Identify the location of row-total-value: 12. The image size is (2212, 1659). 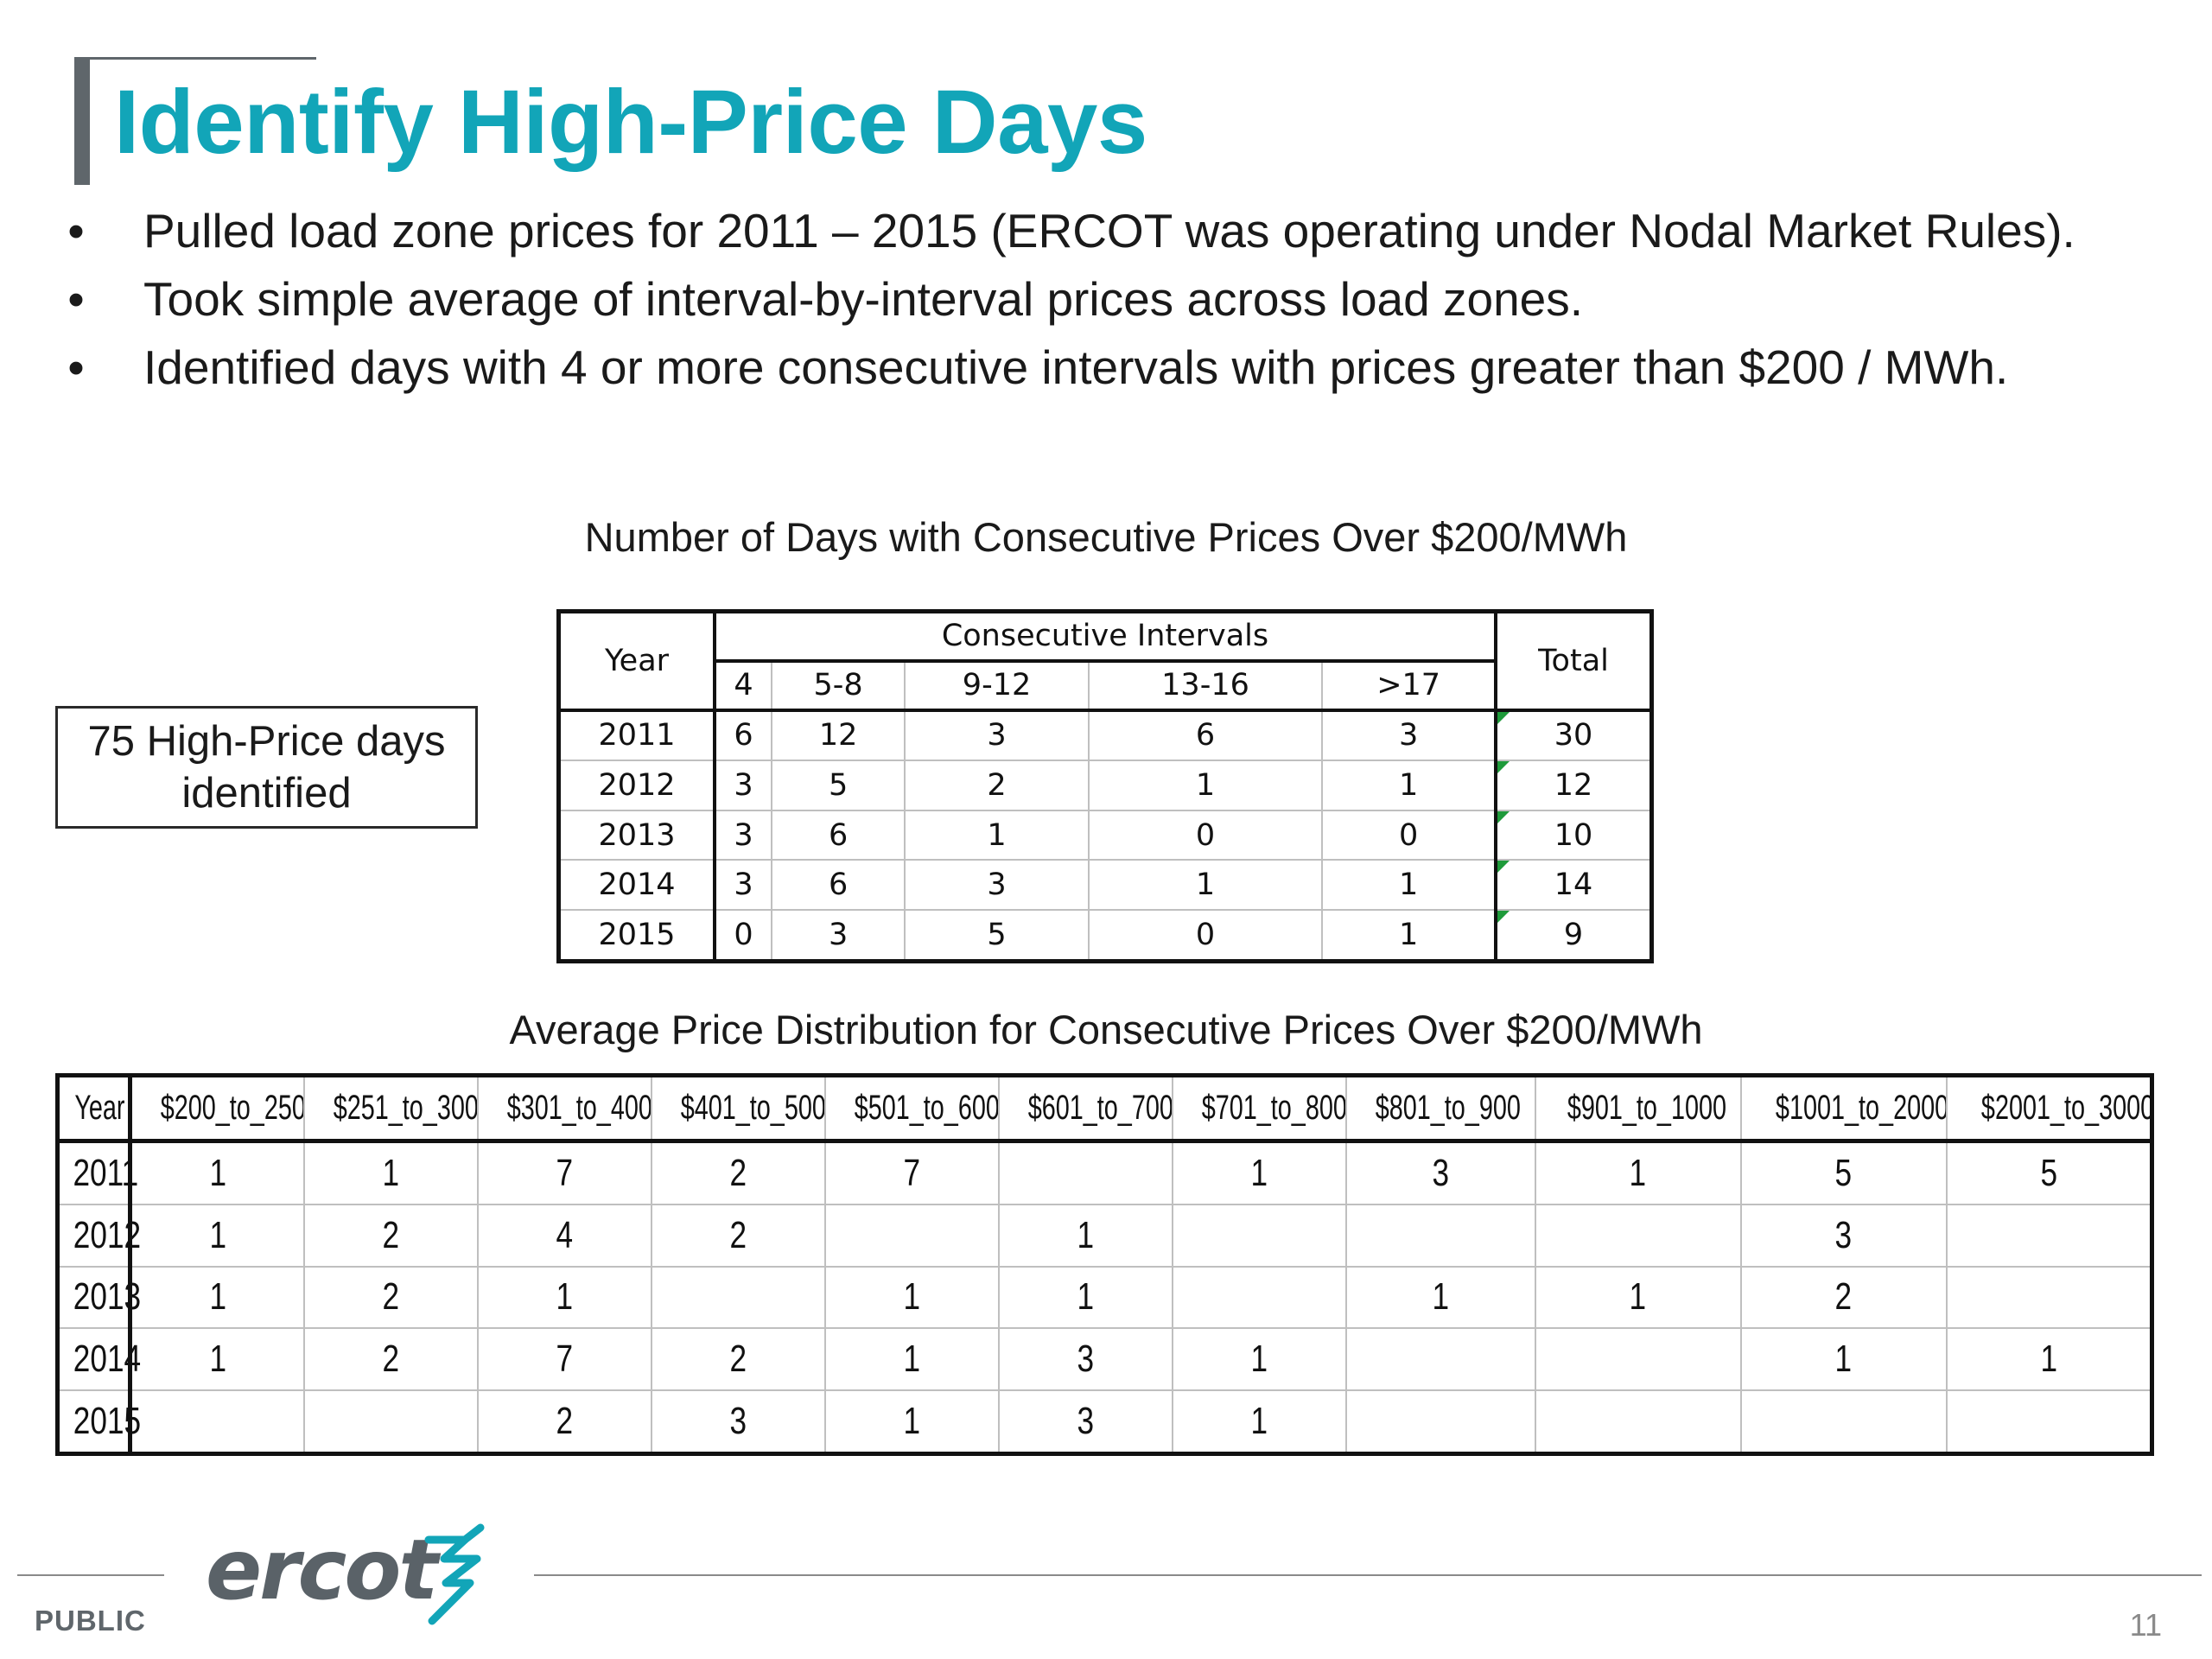
(1573, 786).